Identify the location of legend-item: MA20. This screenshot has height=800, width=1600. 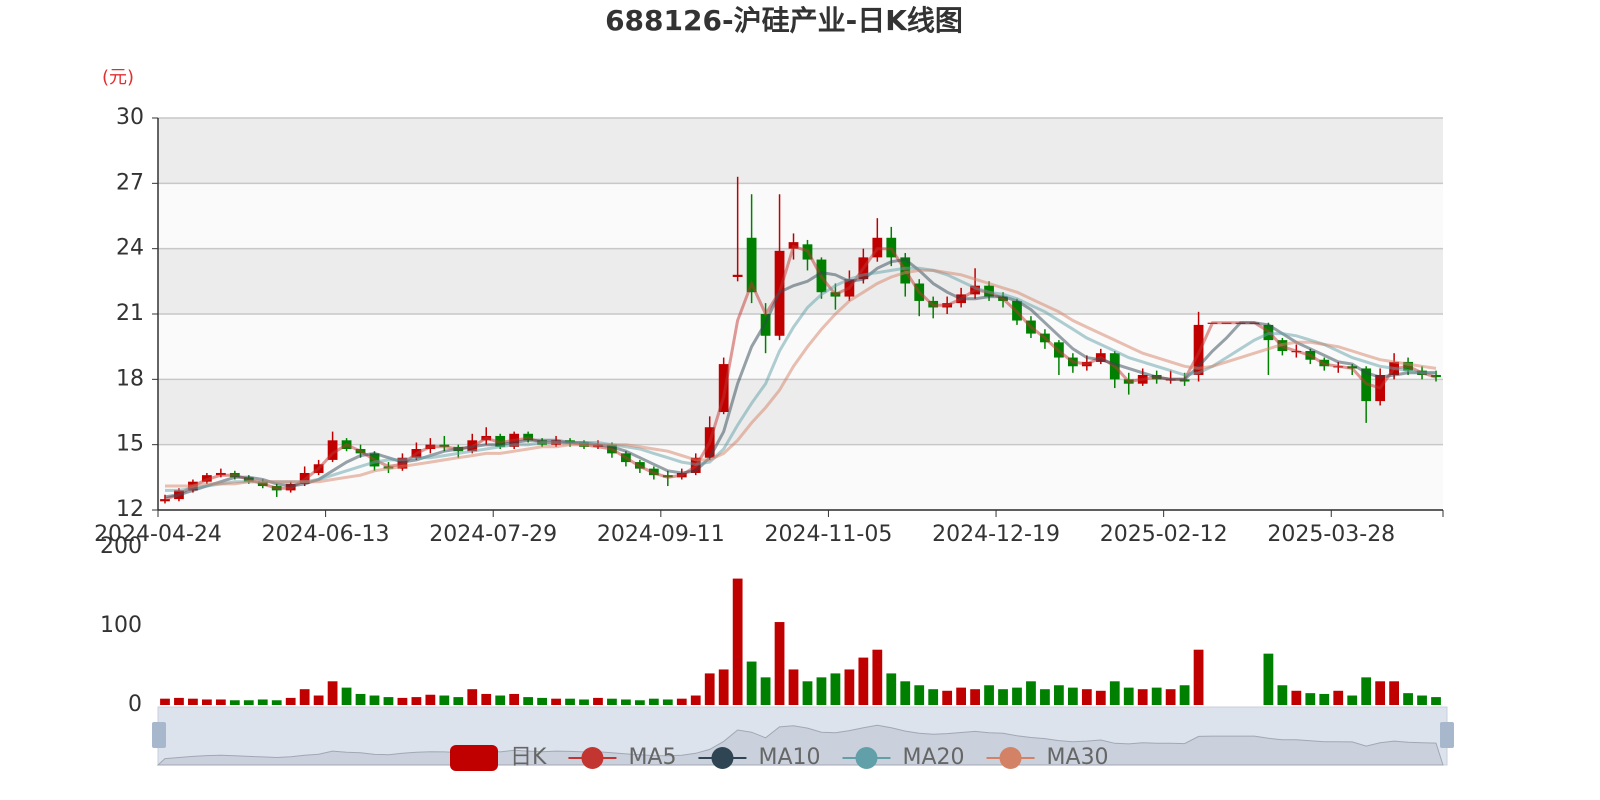
(903, 757).